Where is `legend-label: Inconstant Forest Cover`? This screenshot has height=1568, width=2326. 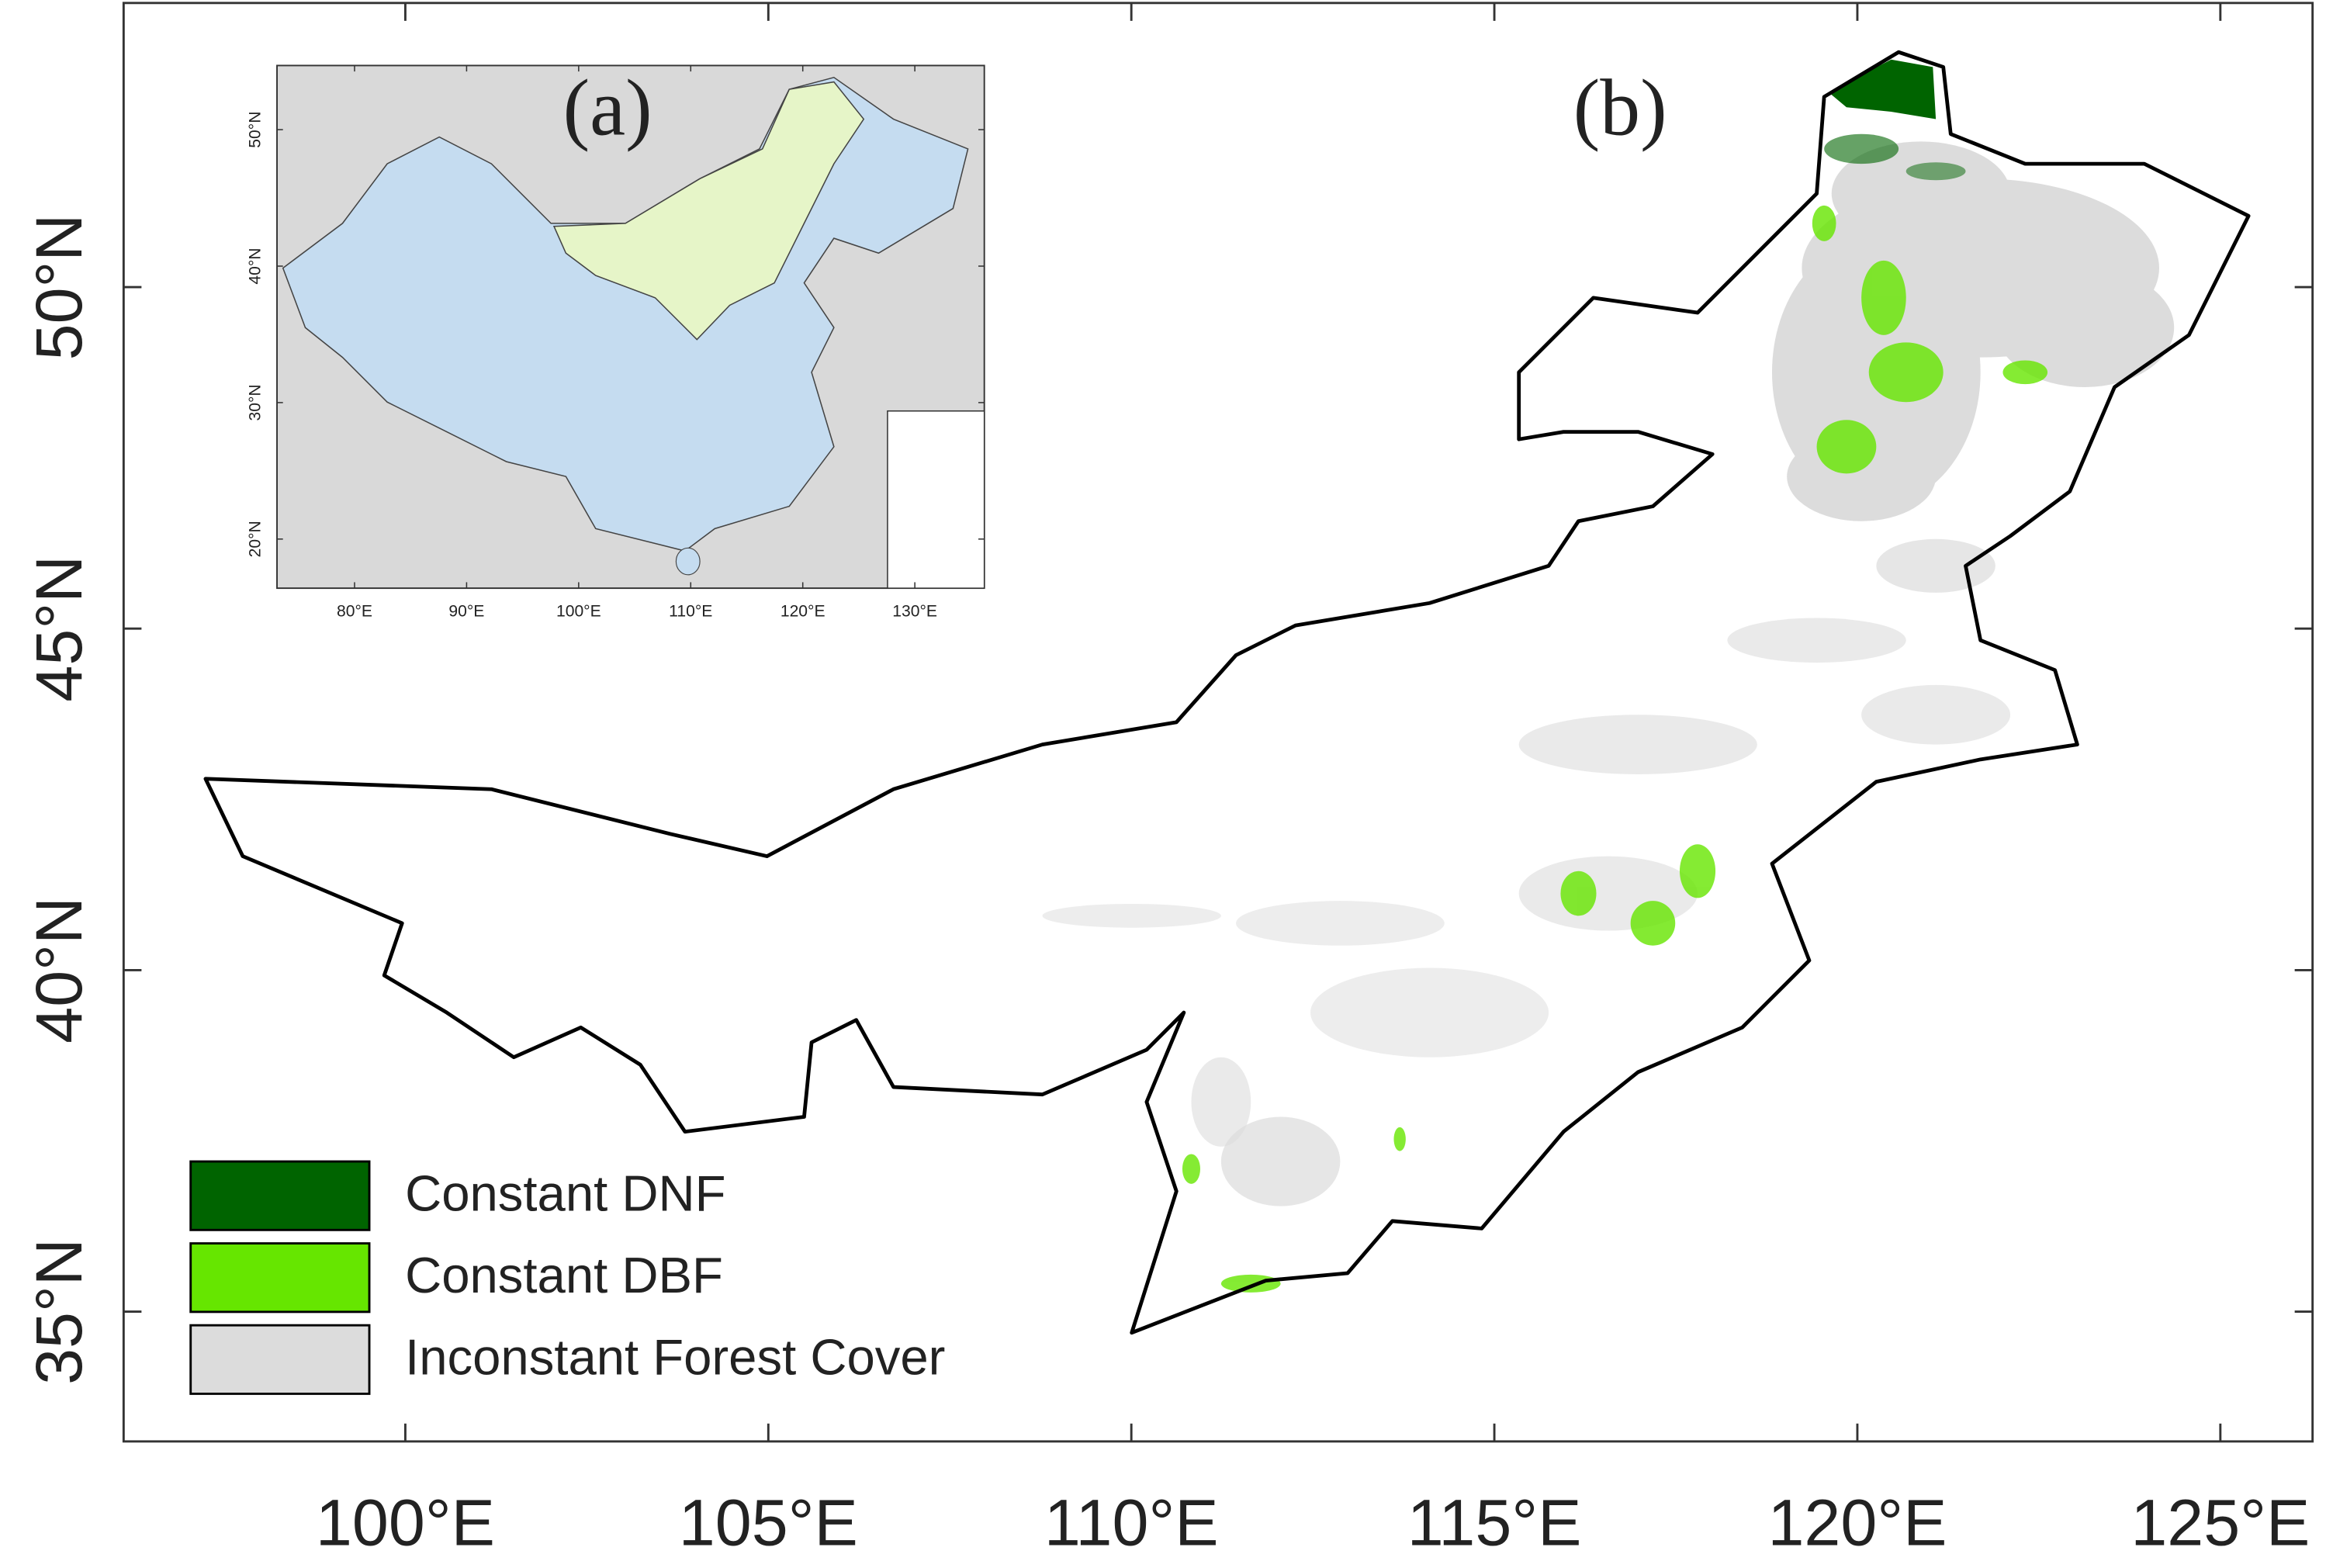 legend-label: Inconstant Forest Cover is located at coordinates (675, 1357).